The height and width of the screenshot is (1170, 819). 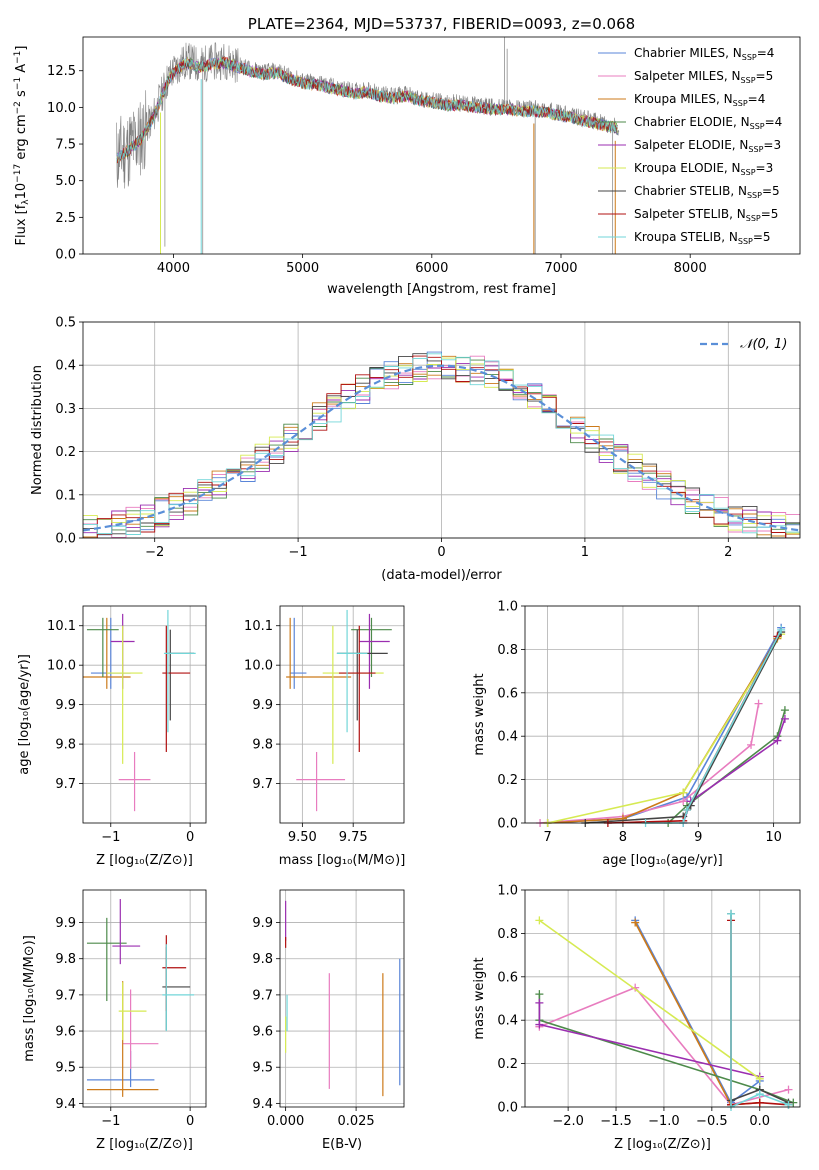 I want to click on x-axis-label: (data-model)/error, so click(x=441, y=575).